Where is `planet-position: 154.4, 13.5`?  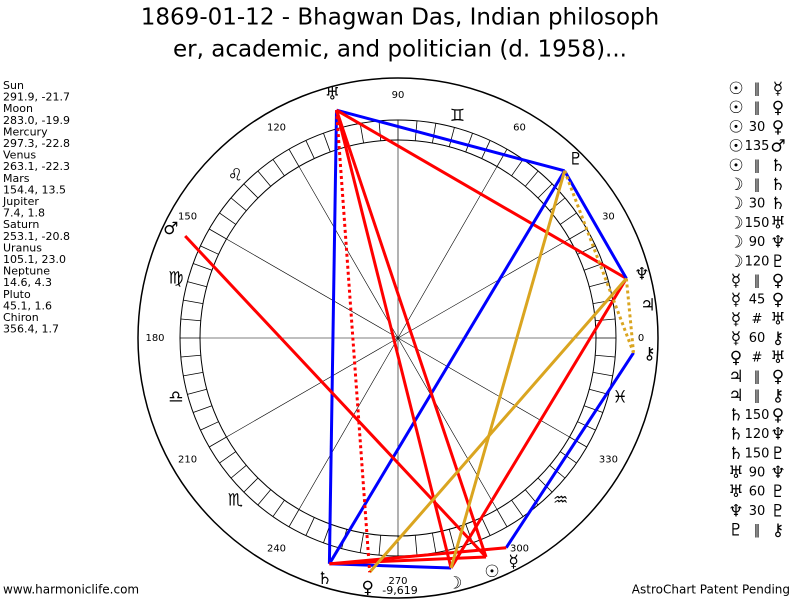 planet-position: 154.4, 13.5 is located at coordinates (34, 189).